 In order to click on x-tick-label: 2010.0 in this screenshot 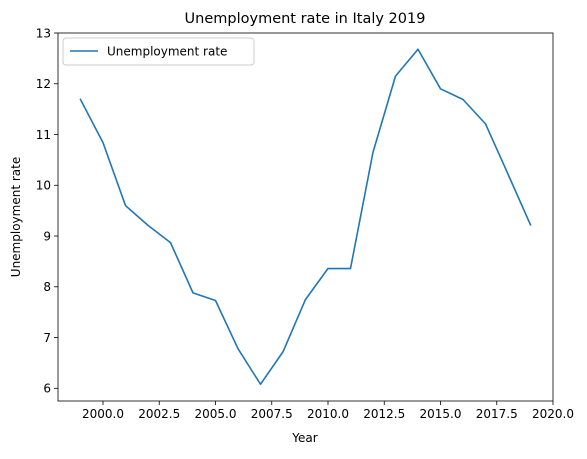, I will do `click(328, 414)`.